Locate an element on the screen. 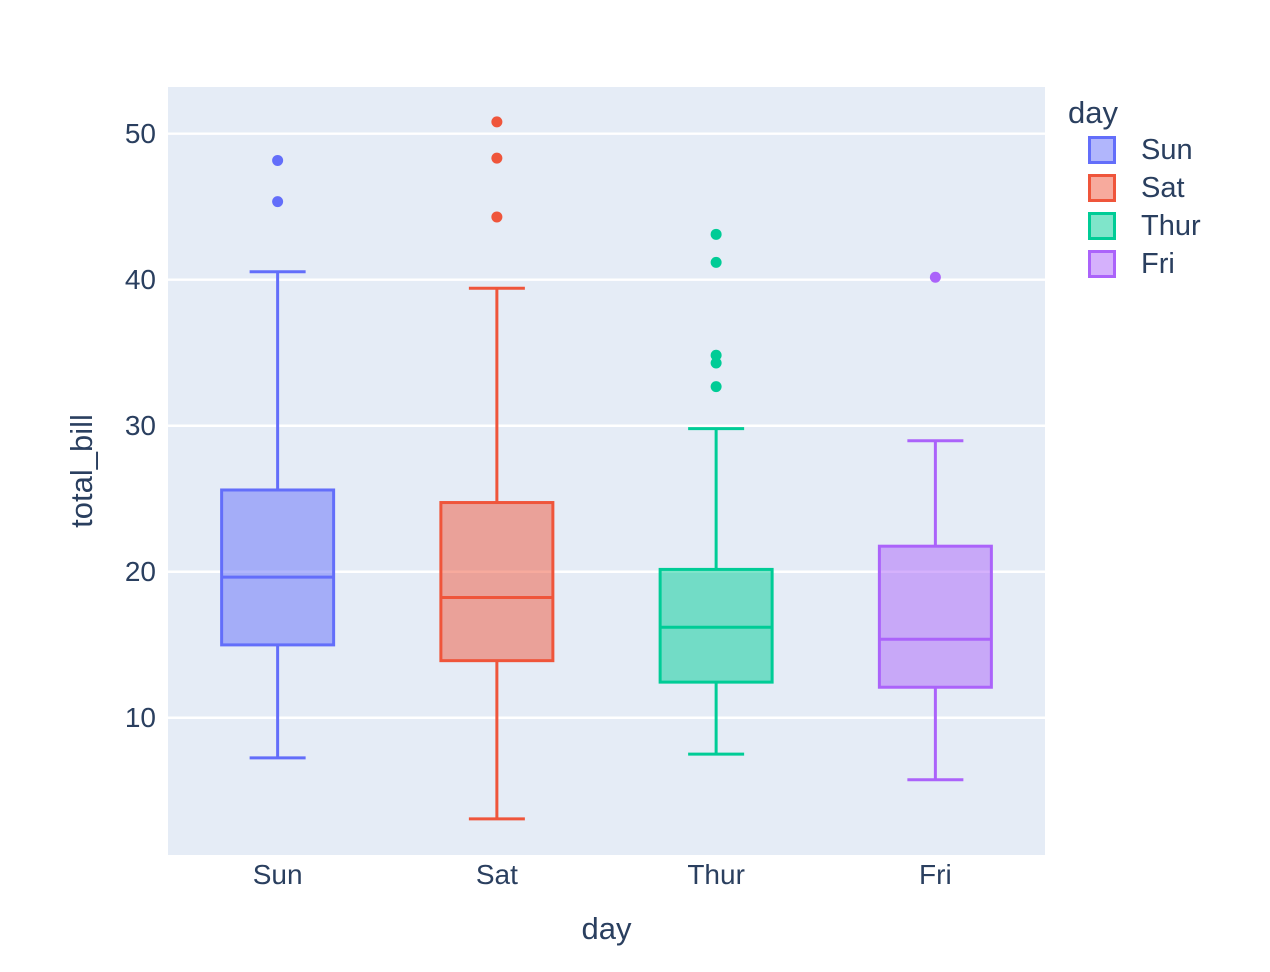  legend-item-label: Sun is located at coordinates (1167, 149).